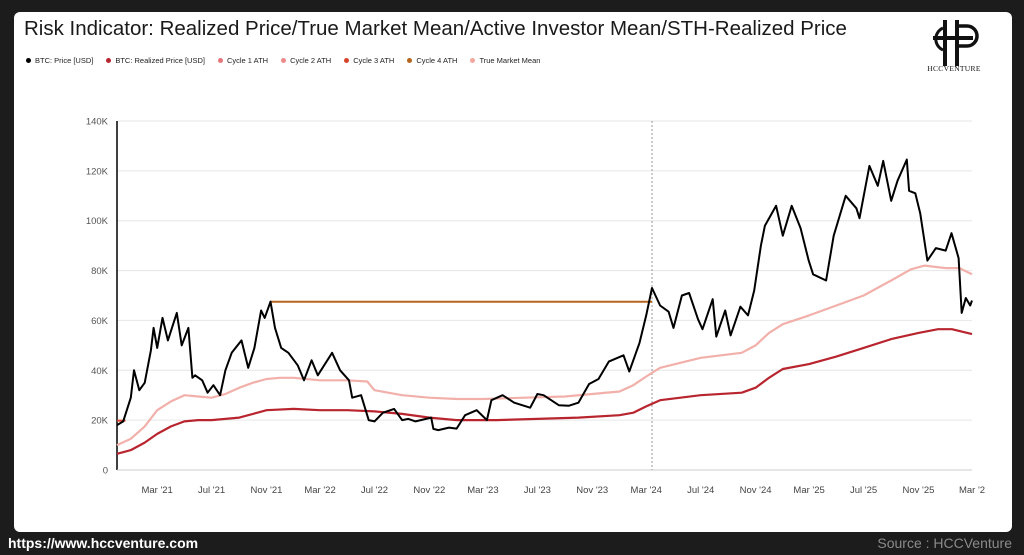 The width and height of the screenshot is (1024, 555). Describe the element at coordinates (160, 60) in the screenshot. I see `legend-label: BTC: Realized Price [USD]` at that location.